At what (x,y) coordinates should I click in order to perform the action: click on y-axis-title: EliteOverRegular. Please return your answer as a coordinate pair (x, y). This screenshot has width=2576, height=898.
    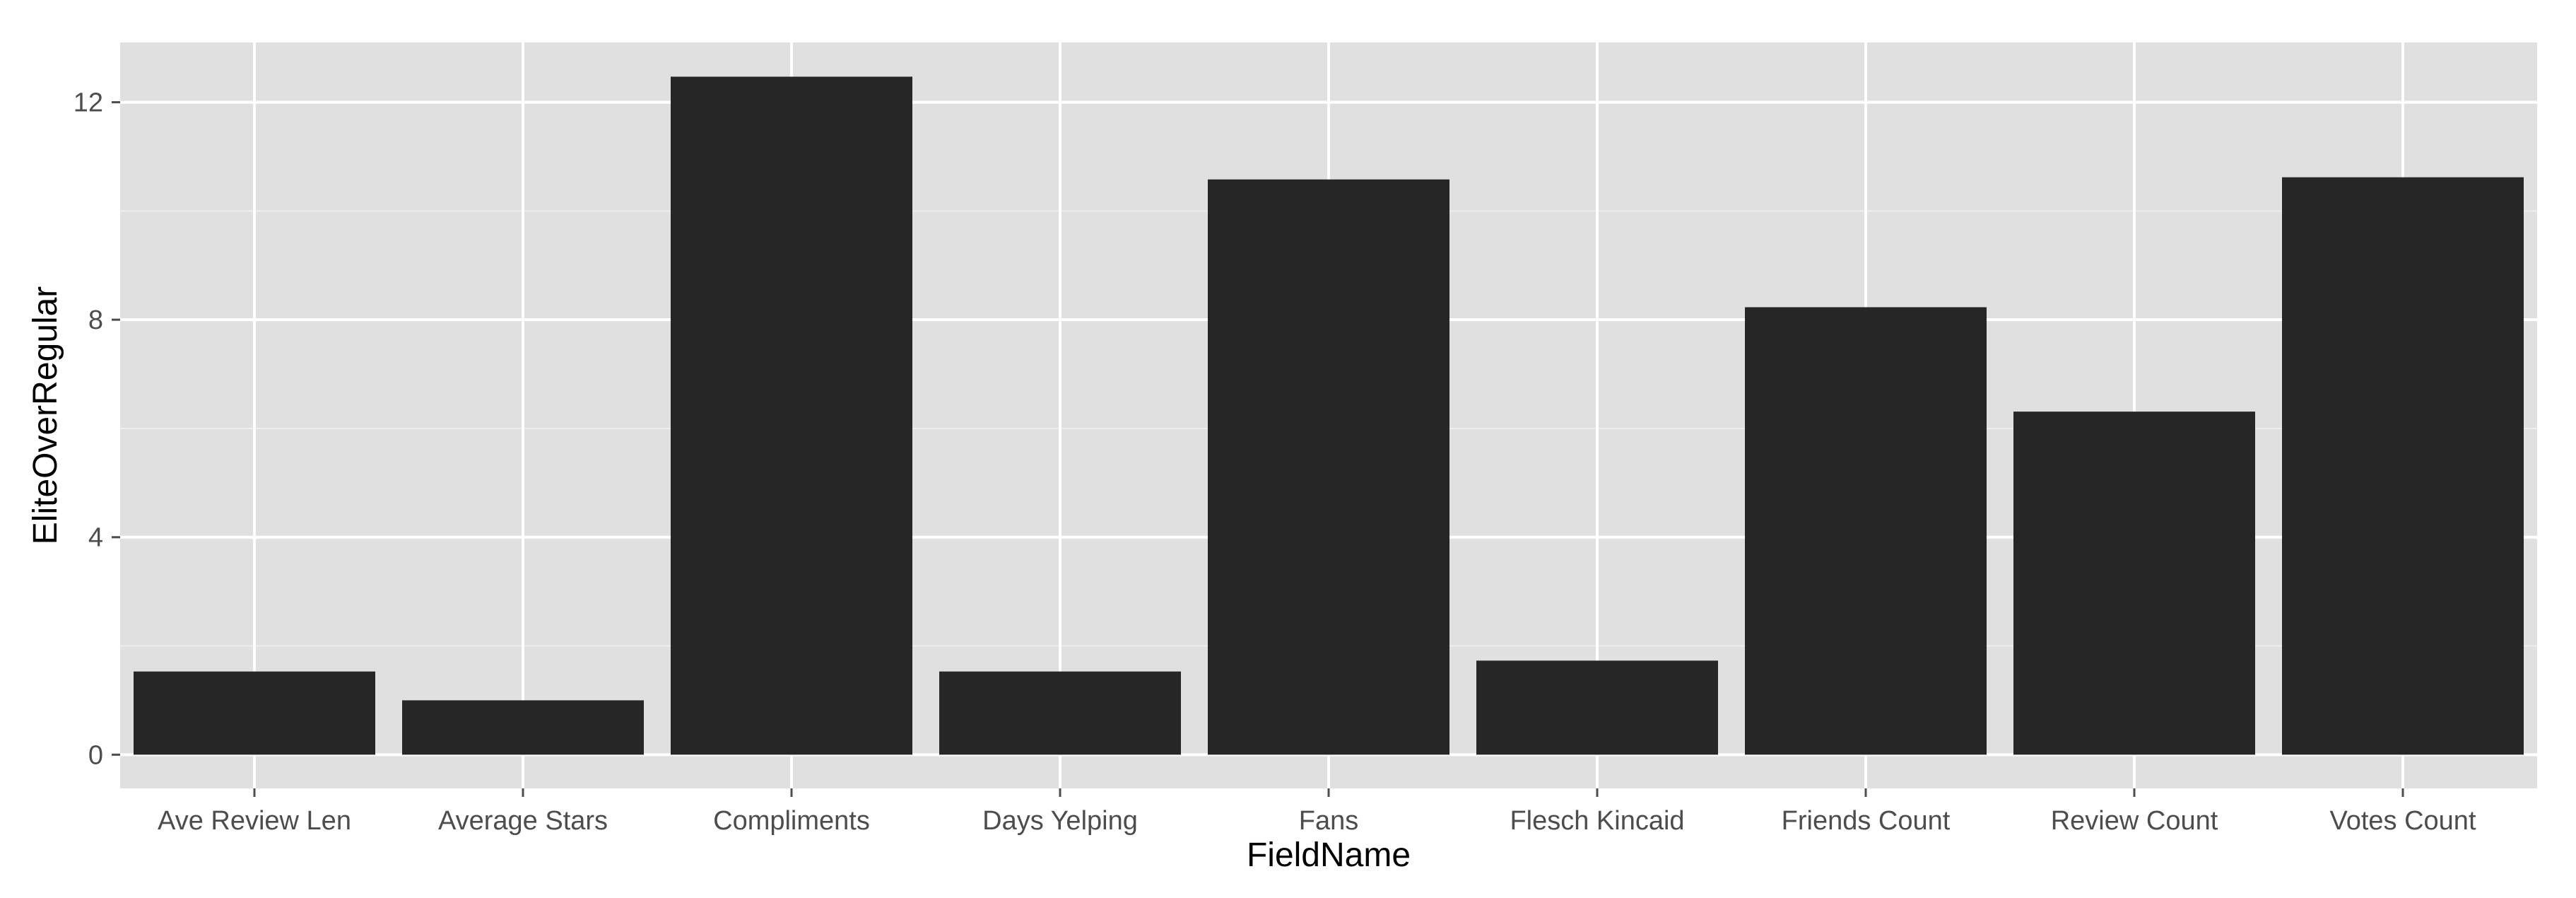
    Looking at the image, I should click on (45, 415).